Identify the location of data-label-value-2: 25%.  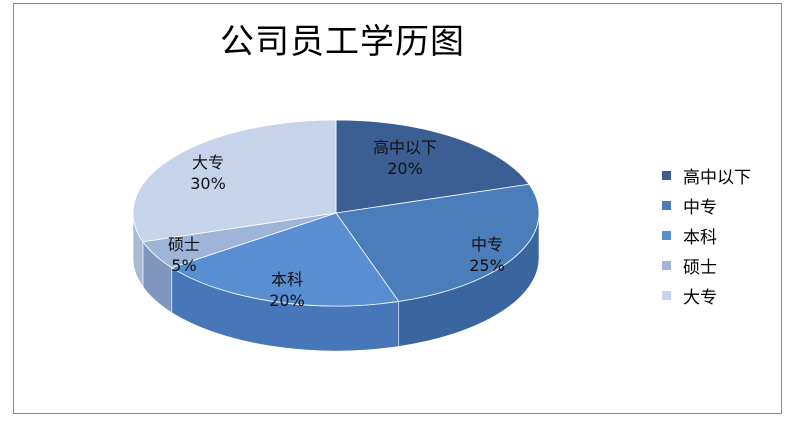
(487, 265).